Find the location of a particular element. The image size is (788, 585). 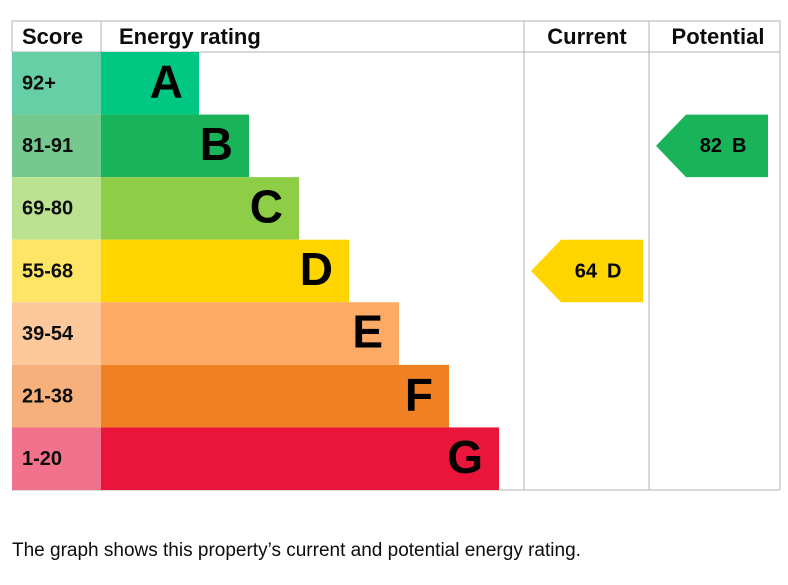

rating-letter: E is located at coordinates (367, 332).